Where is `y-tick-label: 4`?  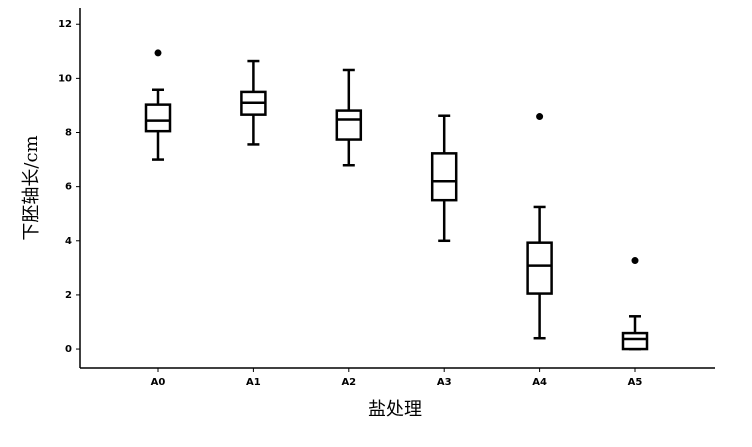 y-tick-label: 4 is located at coordinates (68, 241).